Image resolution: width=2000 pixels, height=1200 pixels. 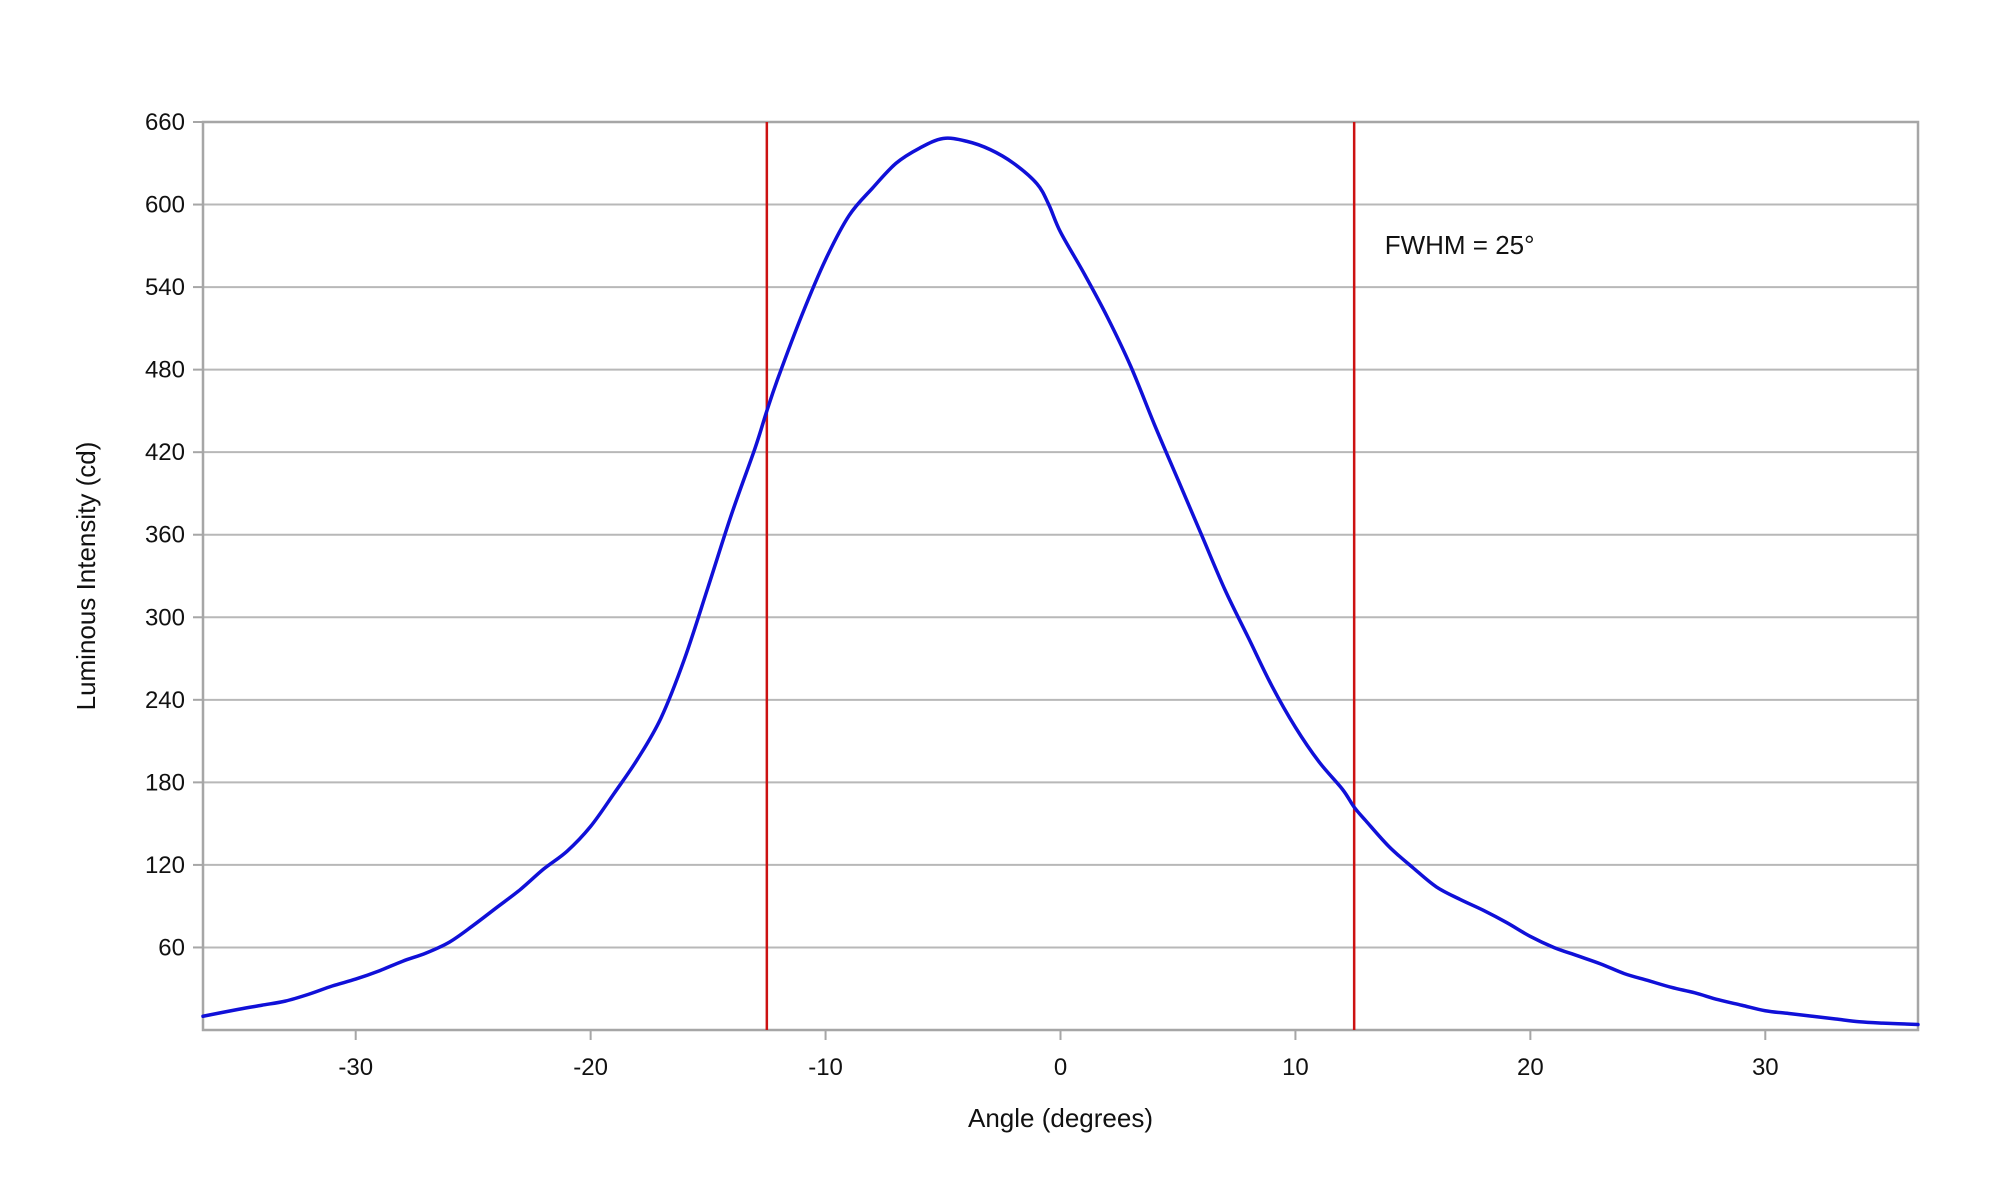 What do you see at coordinates (1765, 1067) in the screenshot?
I see `x-tick-label-30: 30` at bounding box center [1765, 1067].